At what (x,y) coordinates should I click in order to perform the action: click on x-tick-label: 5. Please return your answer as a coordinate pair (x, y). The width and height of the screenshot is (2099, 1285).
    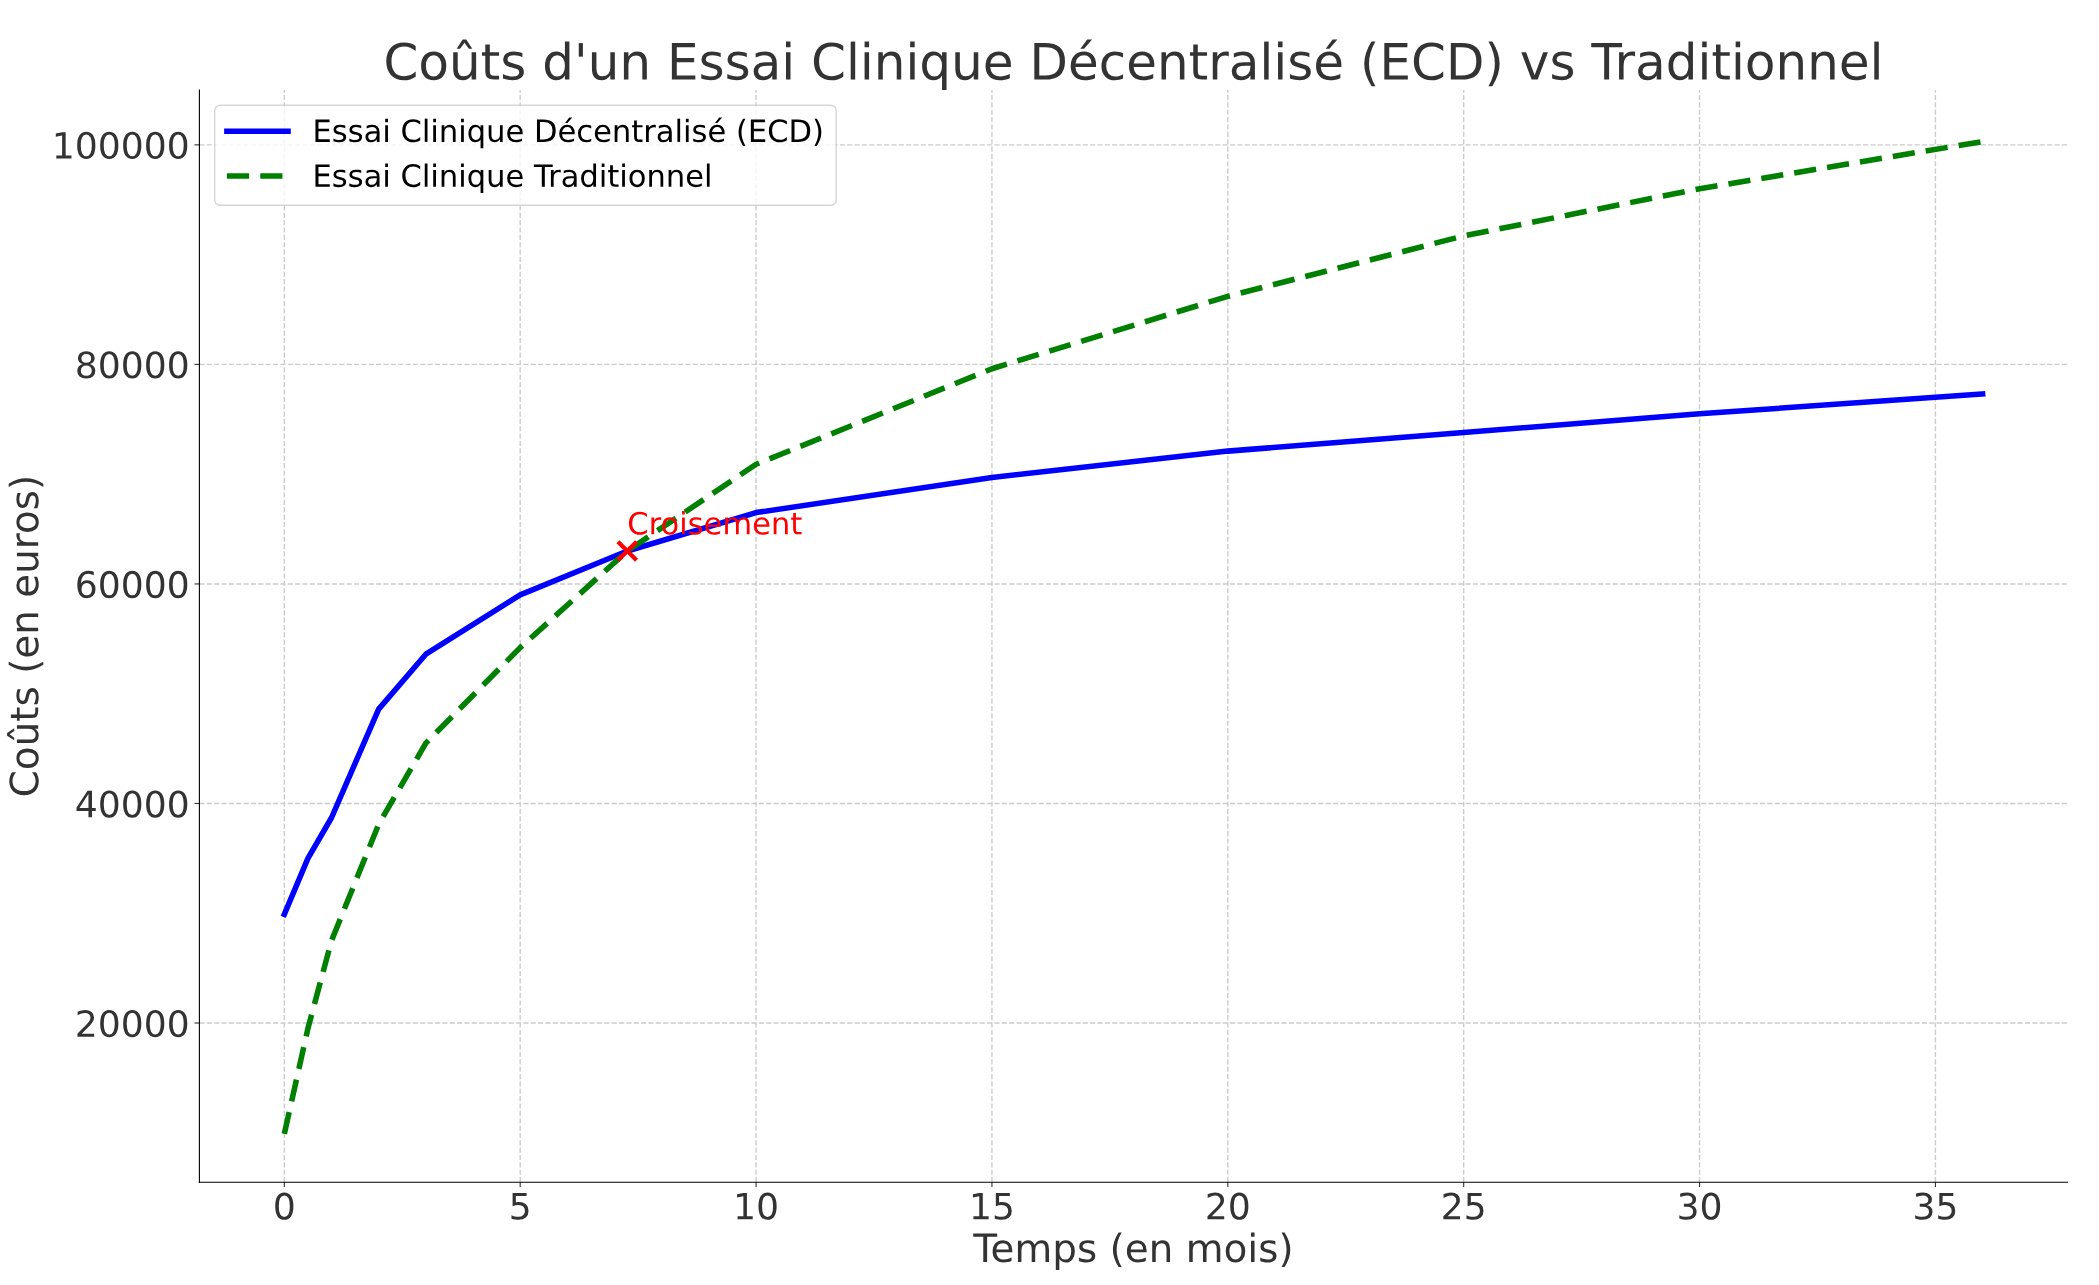
    Looking at the image, I should click on (520, 1206).